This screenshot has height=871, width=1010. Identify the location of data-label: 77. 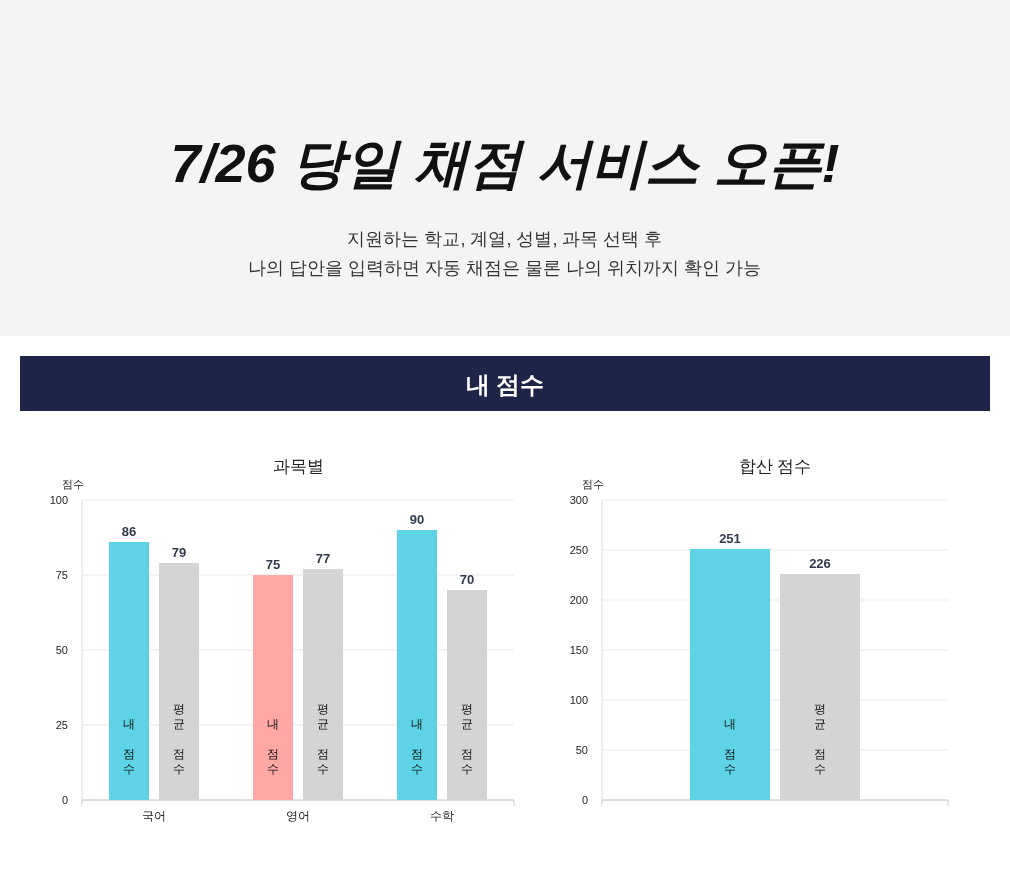
(323, 558).